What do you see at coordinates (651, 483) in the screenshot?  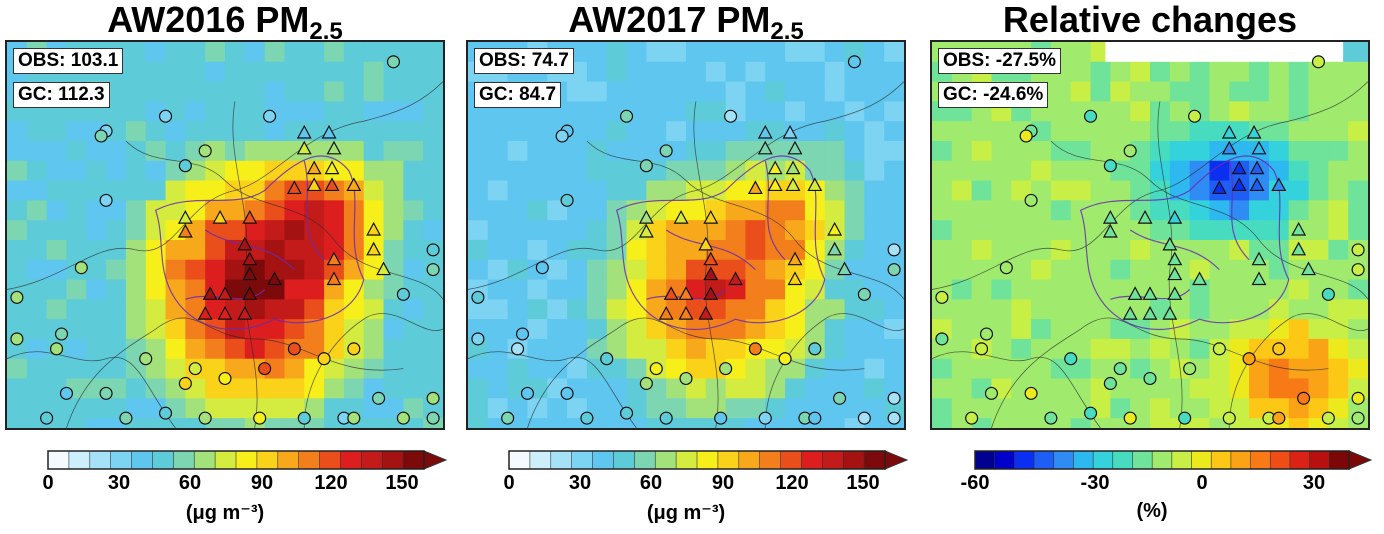 I see `colorbar-tick: 60` at bounding box center [651, 483].